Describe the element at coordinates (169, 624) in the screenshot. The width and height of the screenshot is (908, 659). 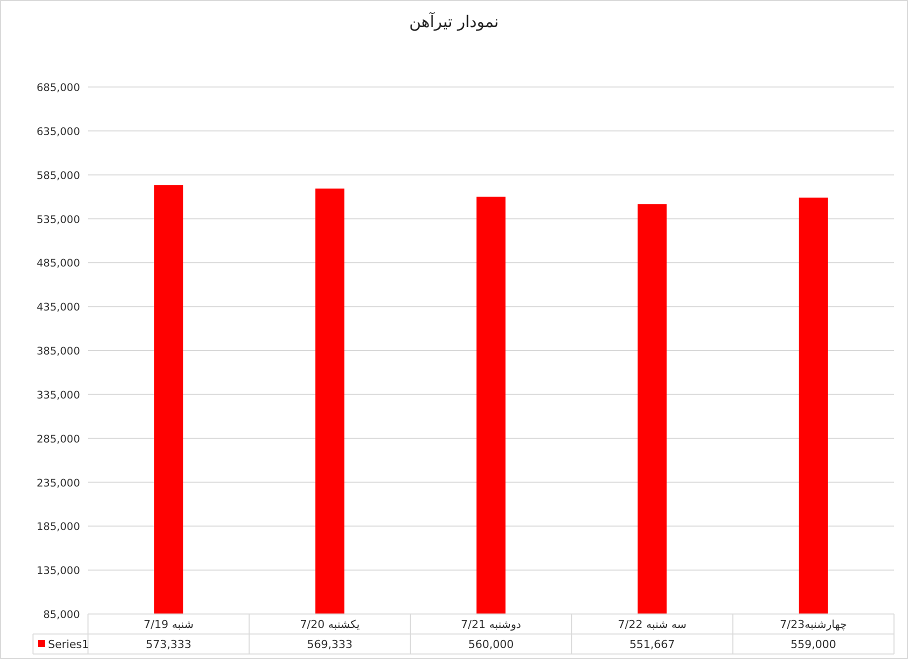
I see `x-tick-label: 7/19 شنبه` at that location.